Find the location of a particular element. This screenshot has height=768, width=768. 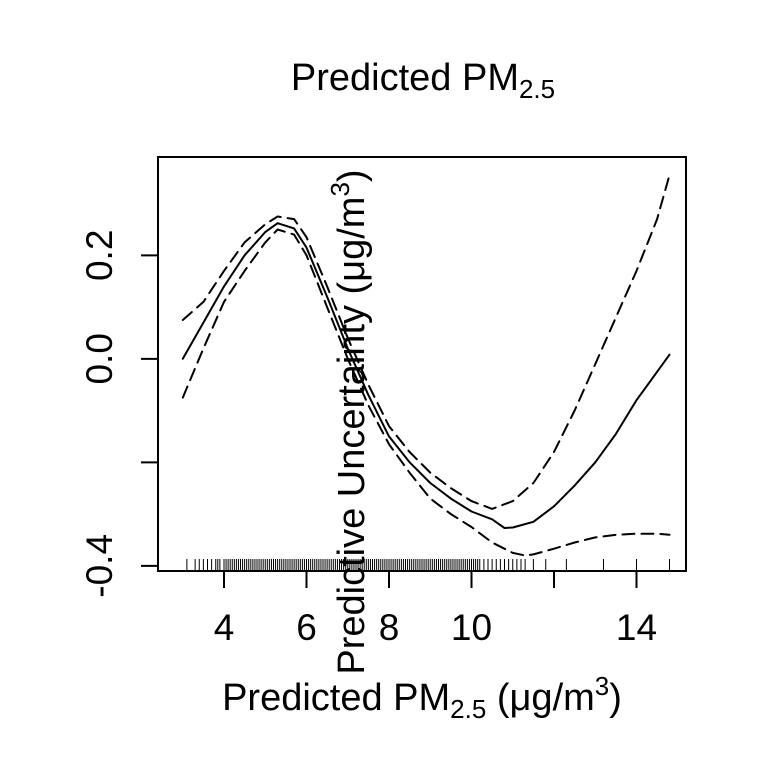

chart-title-main: Predicted PM is located at coordinates (405, 78).